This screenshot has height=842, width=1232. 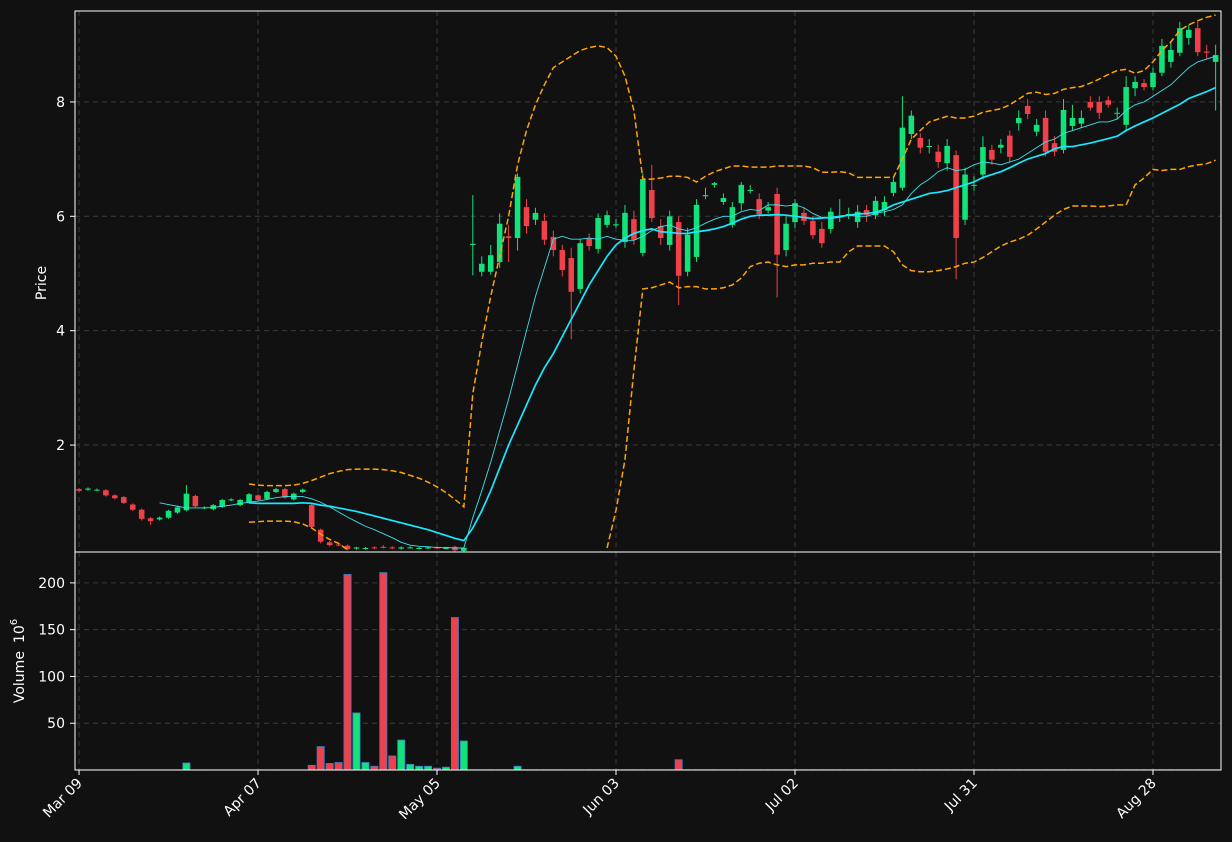 What do you see at coordinates (60, 103) in the screenshot?
I see `y-tick-label: 8` at bounding box center [60, 103].